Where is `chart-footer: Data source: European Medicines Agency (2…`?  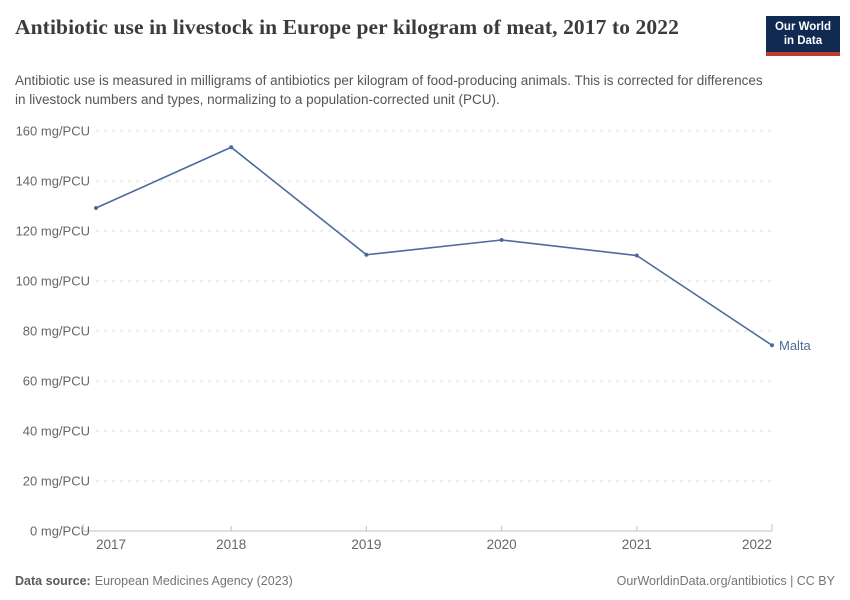
chart-footer: Data source: European Medicines Agency (2… is located at coordinates (425, 581).